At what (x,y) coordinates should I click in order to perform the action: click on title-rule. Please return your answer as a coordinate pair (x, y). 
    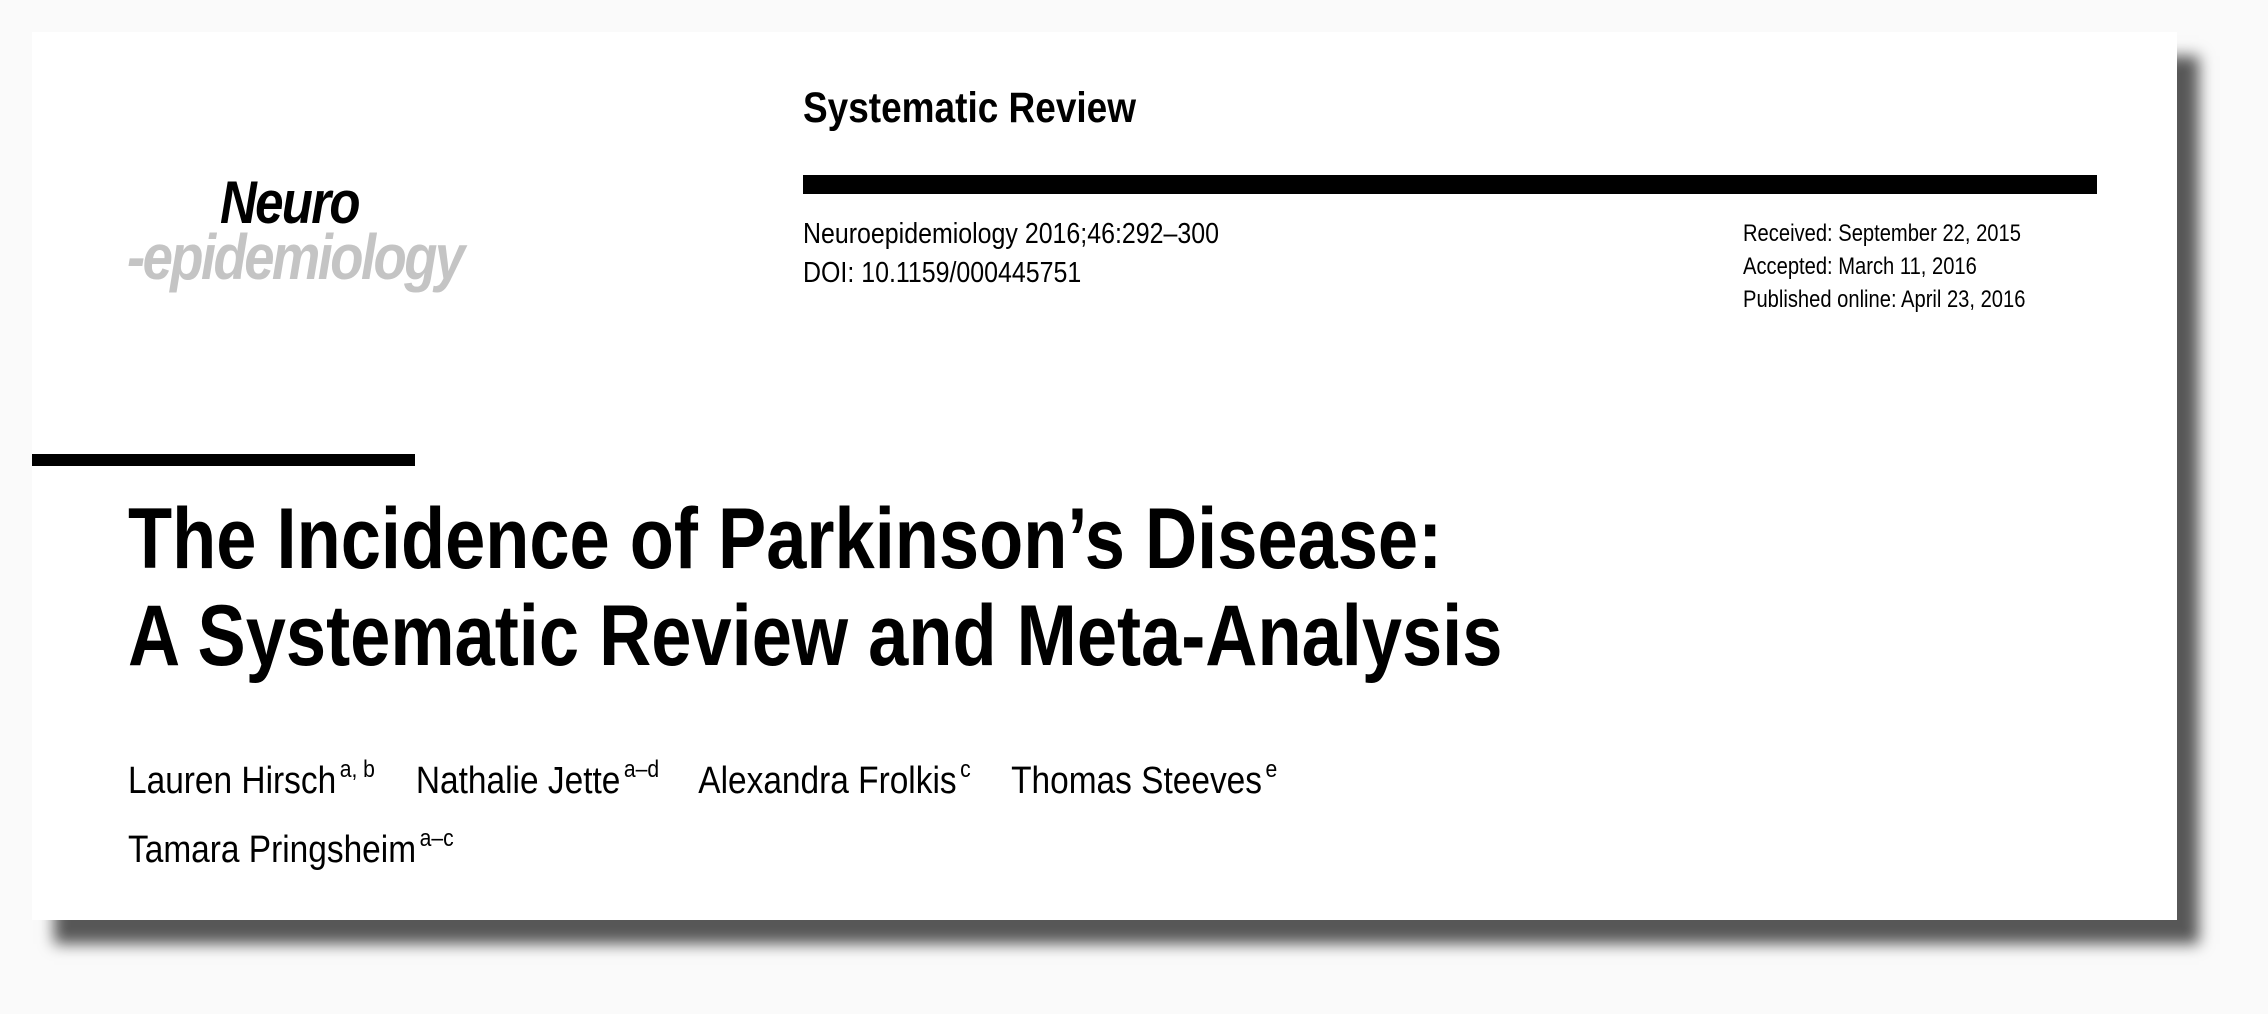
    Looking at the image, I should click on (223, 460).